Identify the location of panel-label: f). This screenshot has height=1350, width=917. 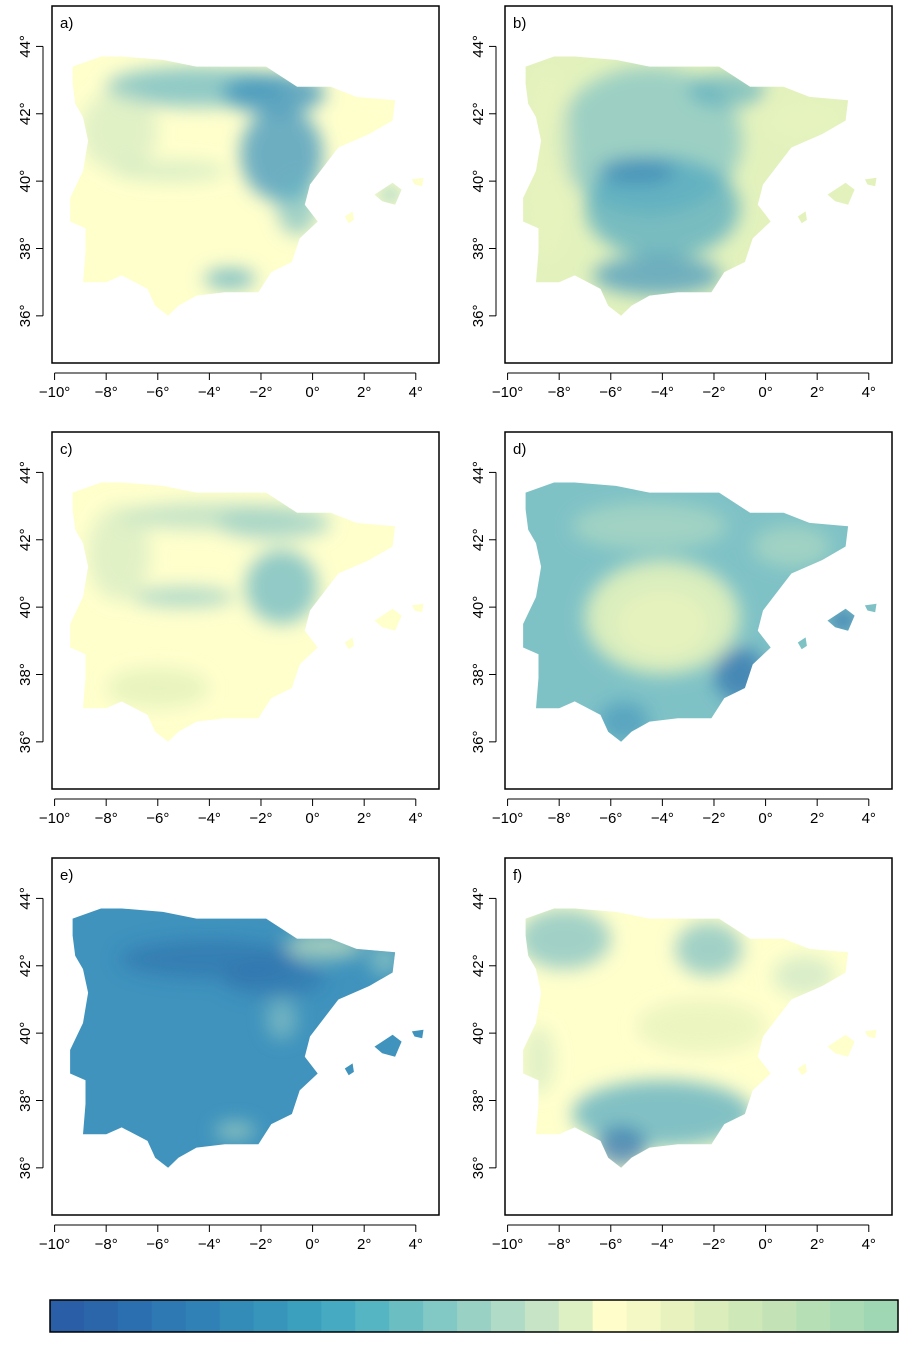
(517, 875).